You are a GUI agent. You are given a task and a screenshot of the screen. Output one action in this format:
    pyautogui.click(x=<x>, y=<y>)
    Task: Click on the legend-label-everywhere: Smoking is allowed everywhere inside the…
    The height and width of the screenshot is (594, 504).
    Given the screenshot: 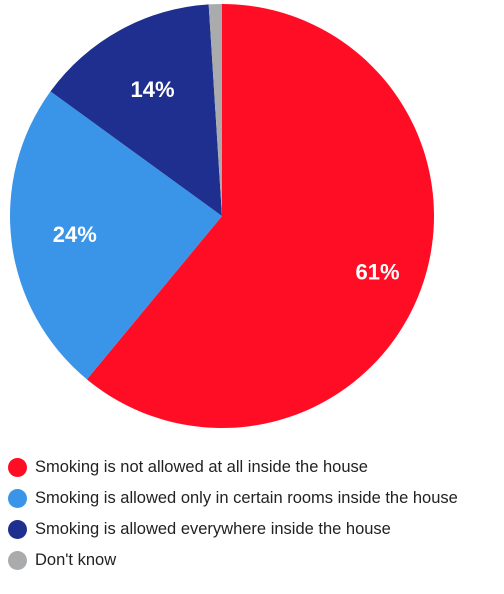 What is the action you would take?
    pyautogui.click(x=213, y=528)
    